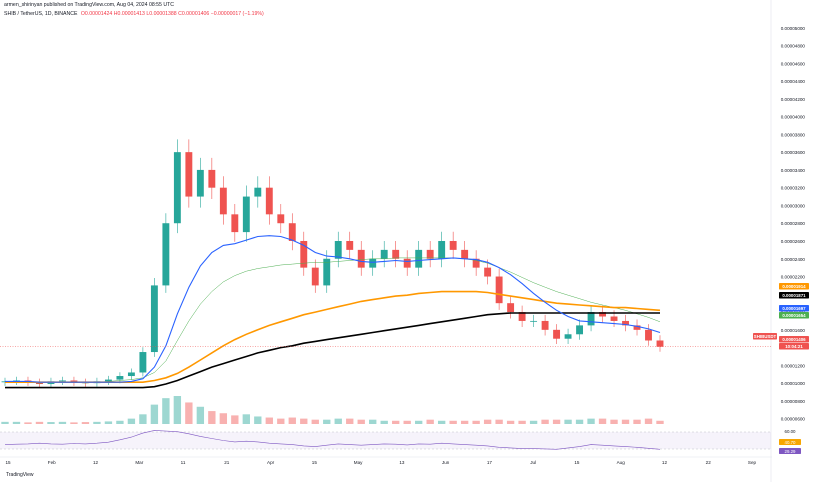  Describe the element at coordinates (793, 28) in the screenshot. I see `price-tick-label: 0.00005000` at that location.